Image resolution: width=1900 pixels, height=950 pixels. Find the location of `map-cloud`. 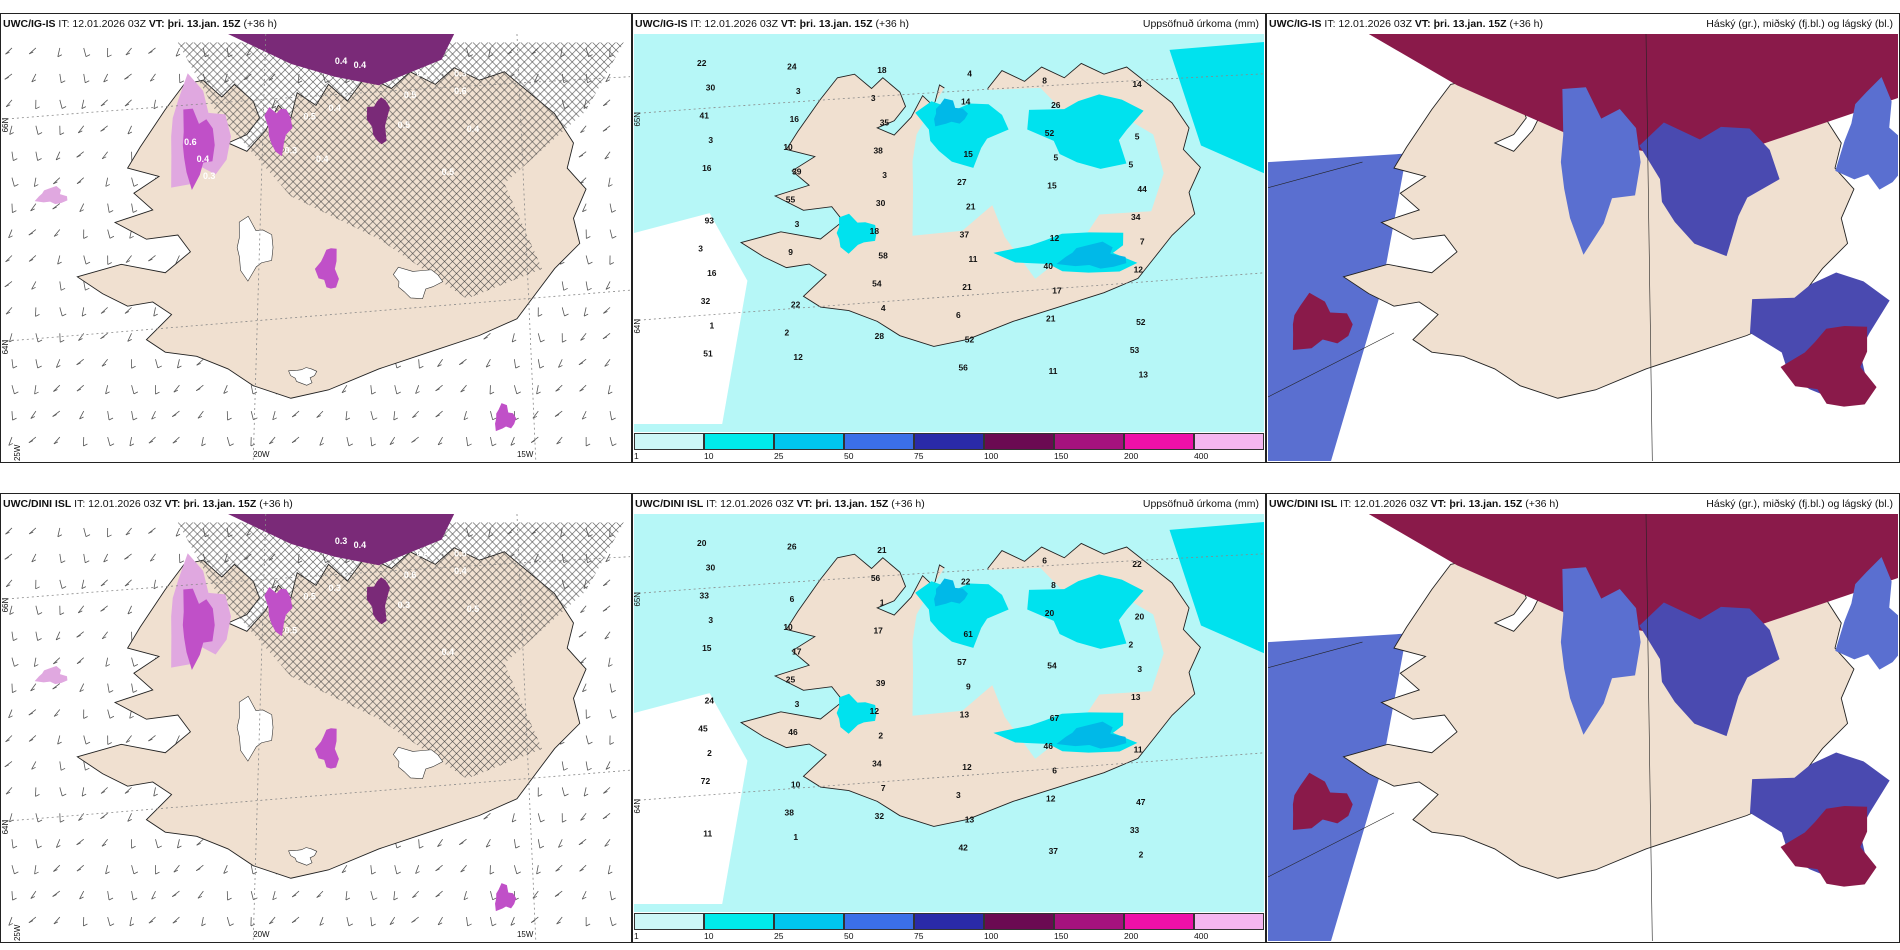

map-cloud is located at coordinates (1583, 727).